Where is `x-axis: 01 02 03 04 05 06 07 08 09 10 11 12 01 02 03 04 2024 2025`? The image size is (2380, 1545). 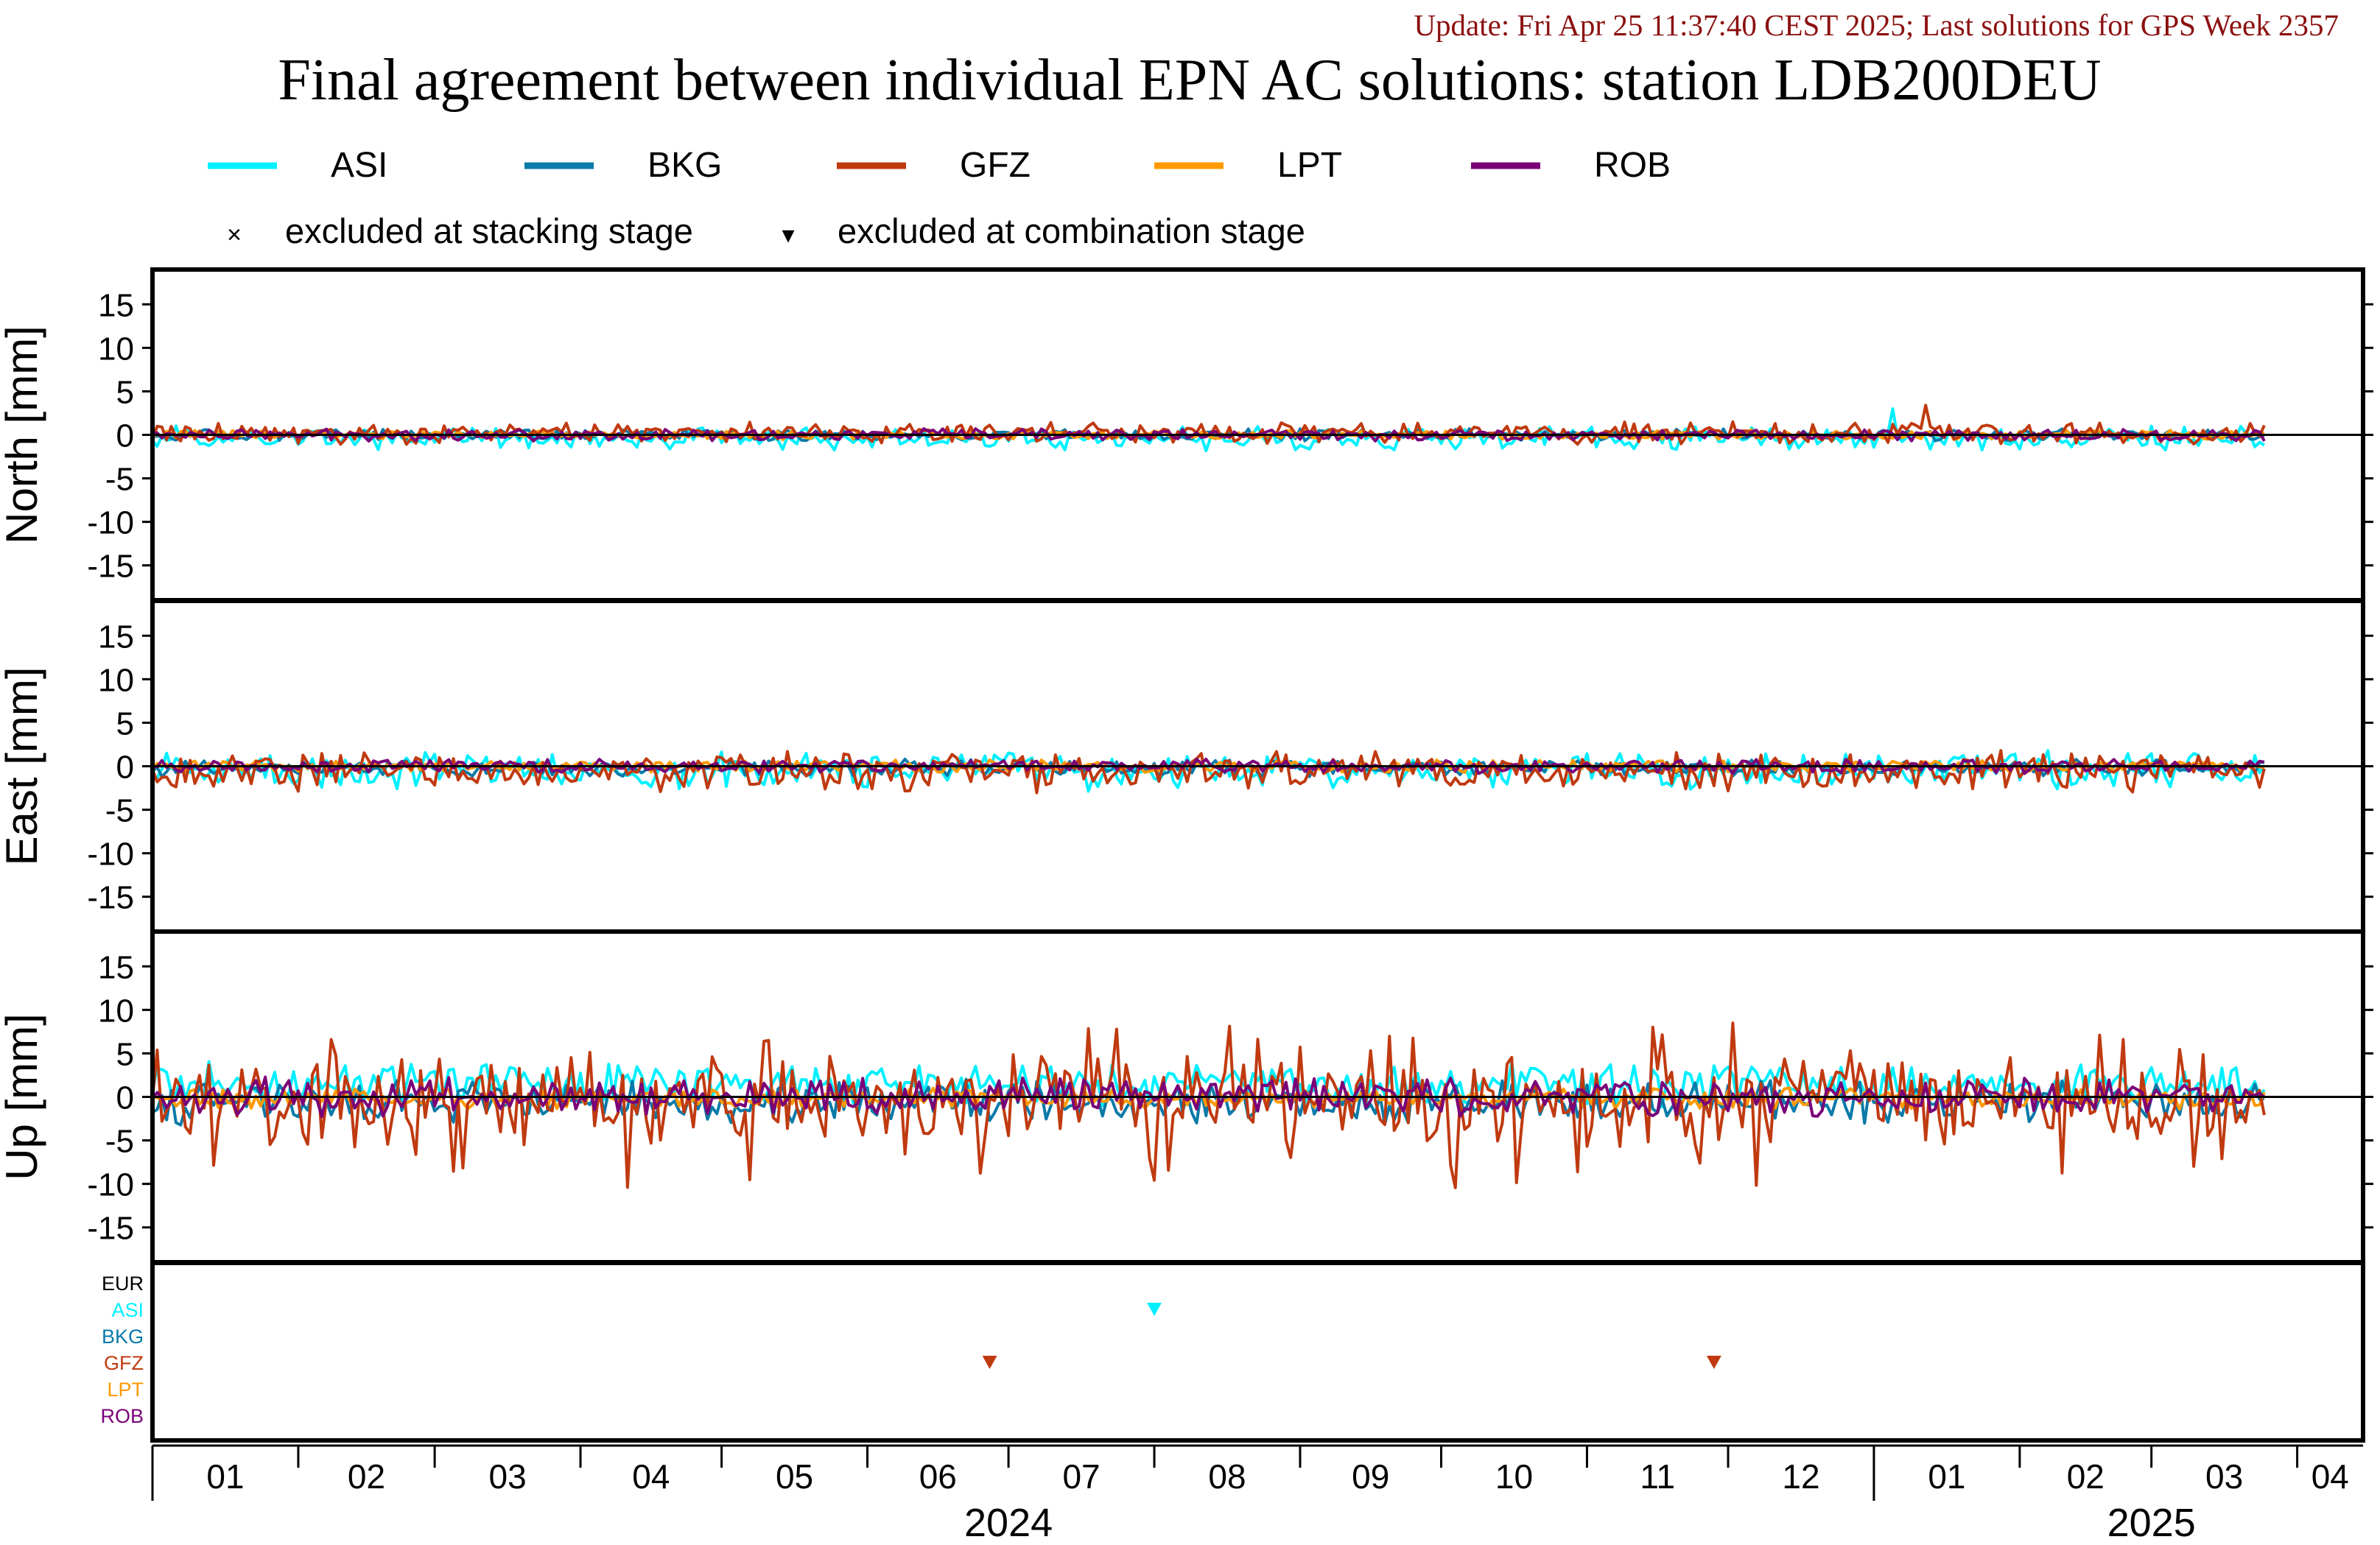 x-axis: 01 02 03 04 05 06 07 08 09 10 11 12 01 02 03 04 2024 2025 is located at coordinates (1257, 1495).